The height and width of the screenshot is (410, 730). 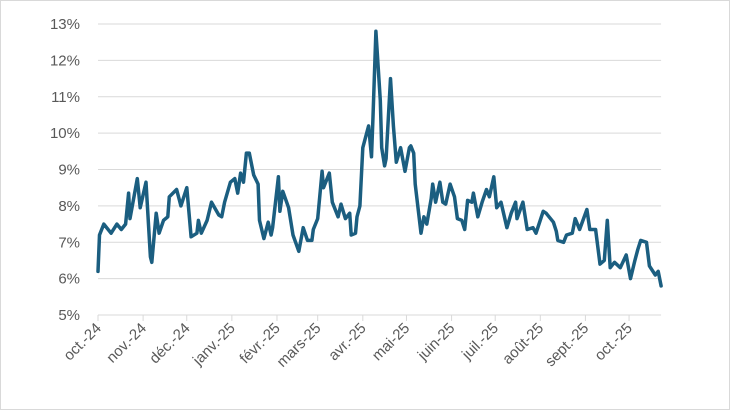 What do you see at coordinates (69, 206) in the screenshot?
I see `y-tick-label: 8%` at bounding box center [69, 206].